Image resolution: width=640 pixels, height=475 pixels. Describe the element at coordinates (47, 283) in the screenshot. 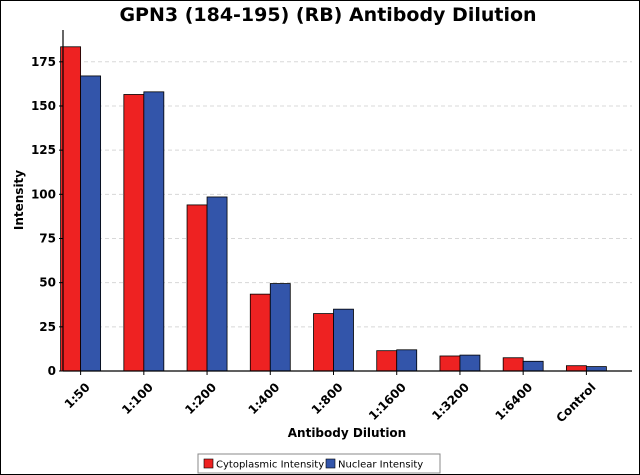

I see `y-tick-label: 50` at that location.